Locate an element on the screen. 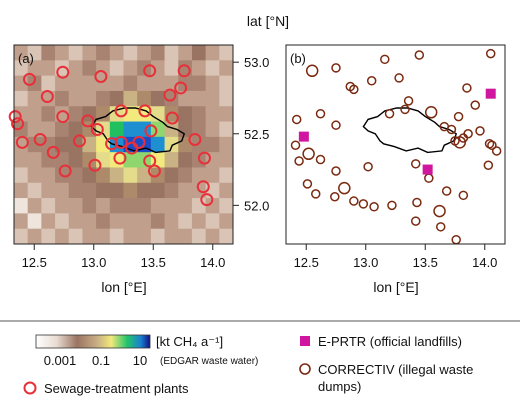 The image size is (520, 415). colorbar-unit-label: [kt CH₄ a⁻¹] is located at coordinates (189, 341).